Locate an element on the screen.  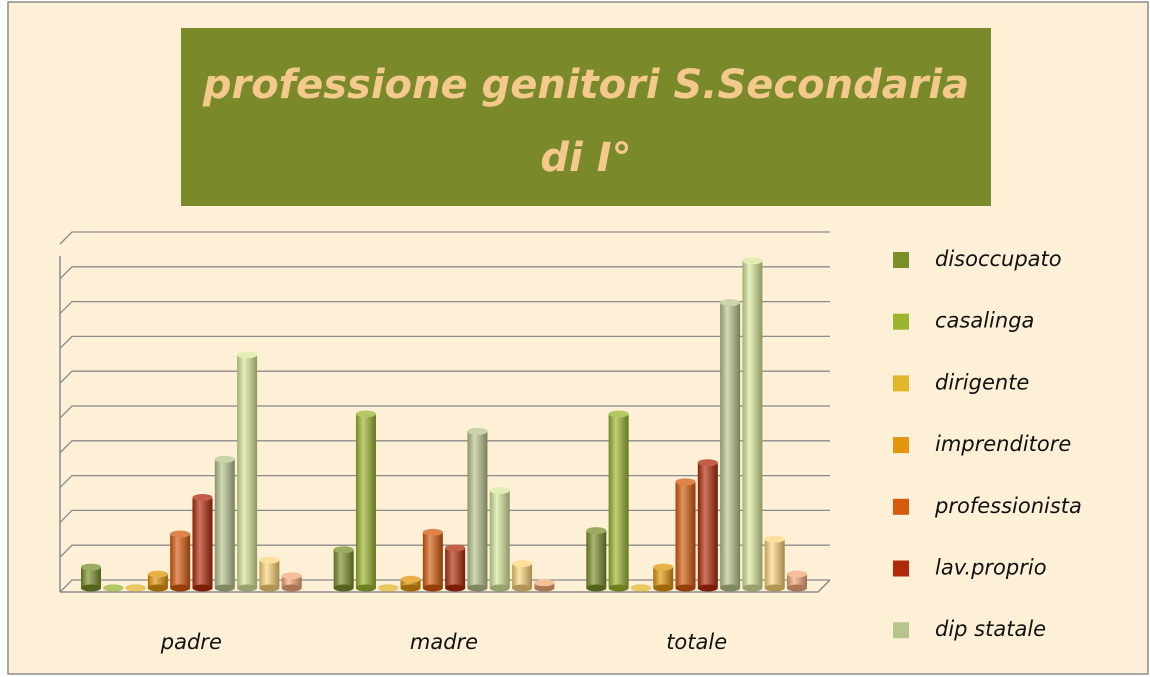
legend-label: professionista is located at coordinates (1008, 506).